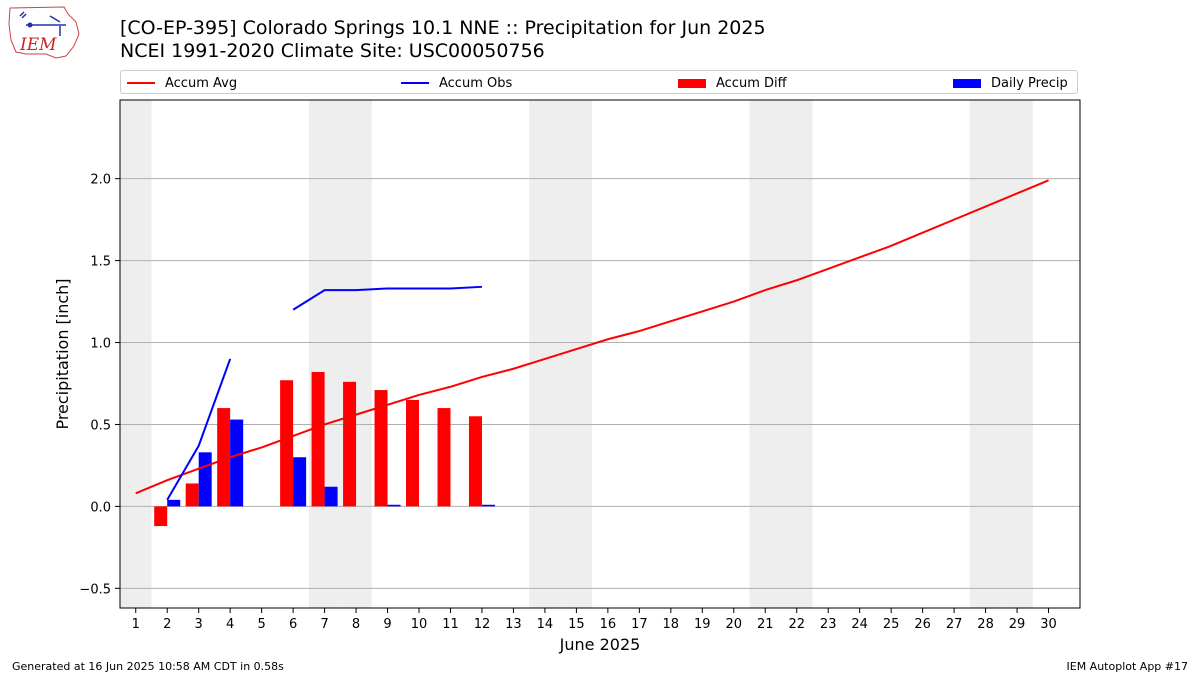 The height and width of the screenshot is (675, 1200). I want to click on x-tick-label: 3, so click(199, 624).